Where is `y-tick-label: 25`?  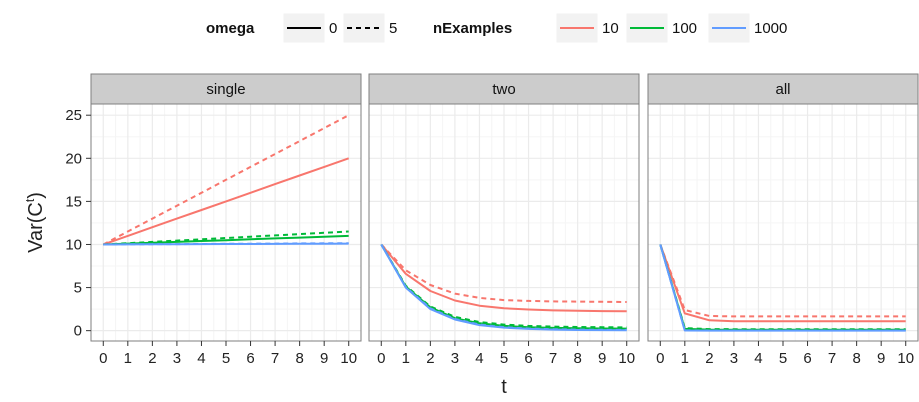 y-tick-label: 25 is located at coordinates (73, 115).